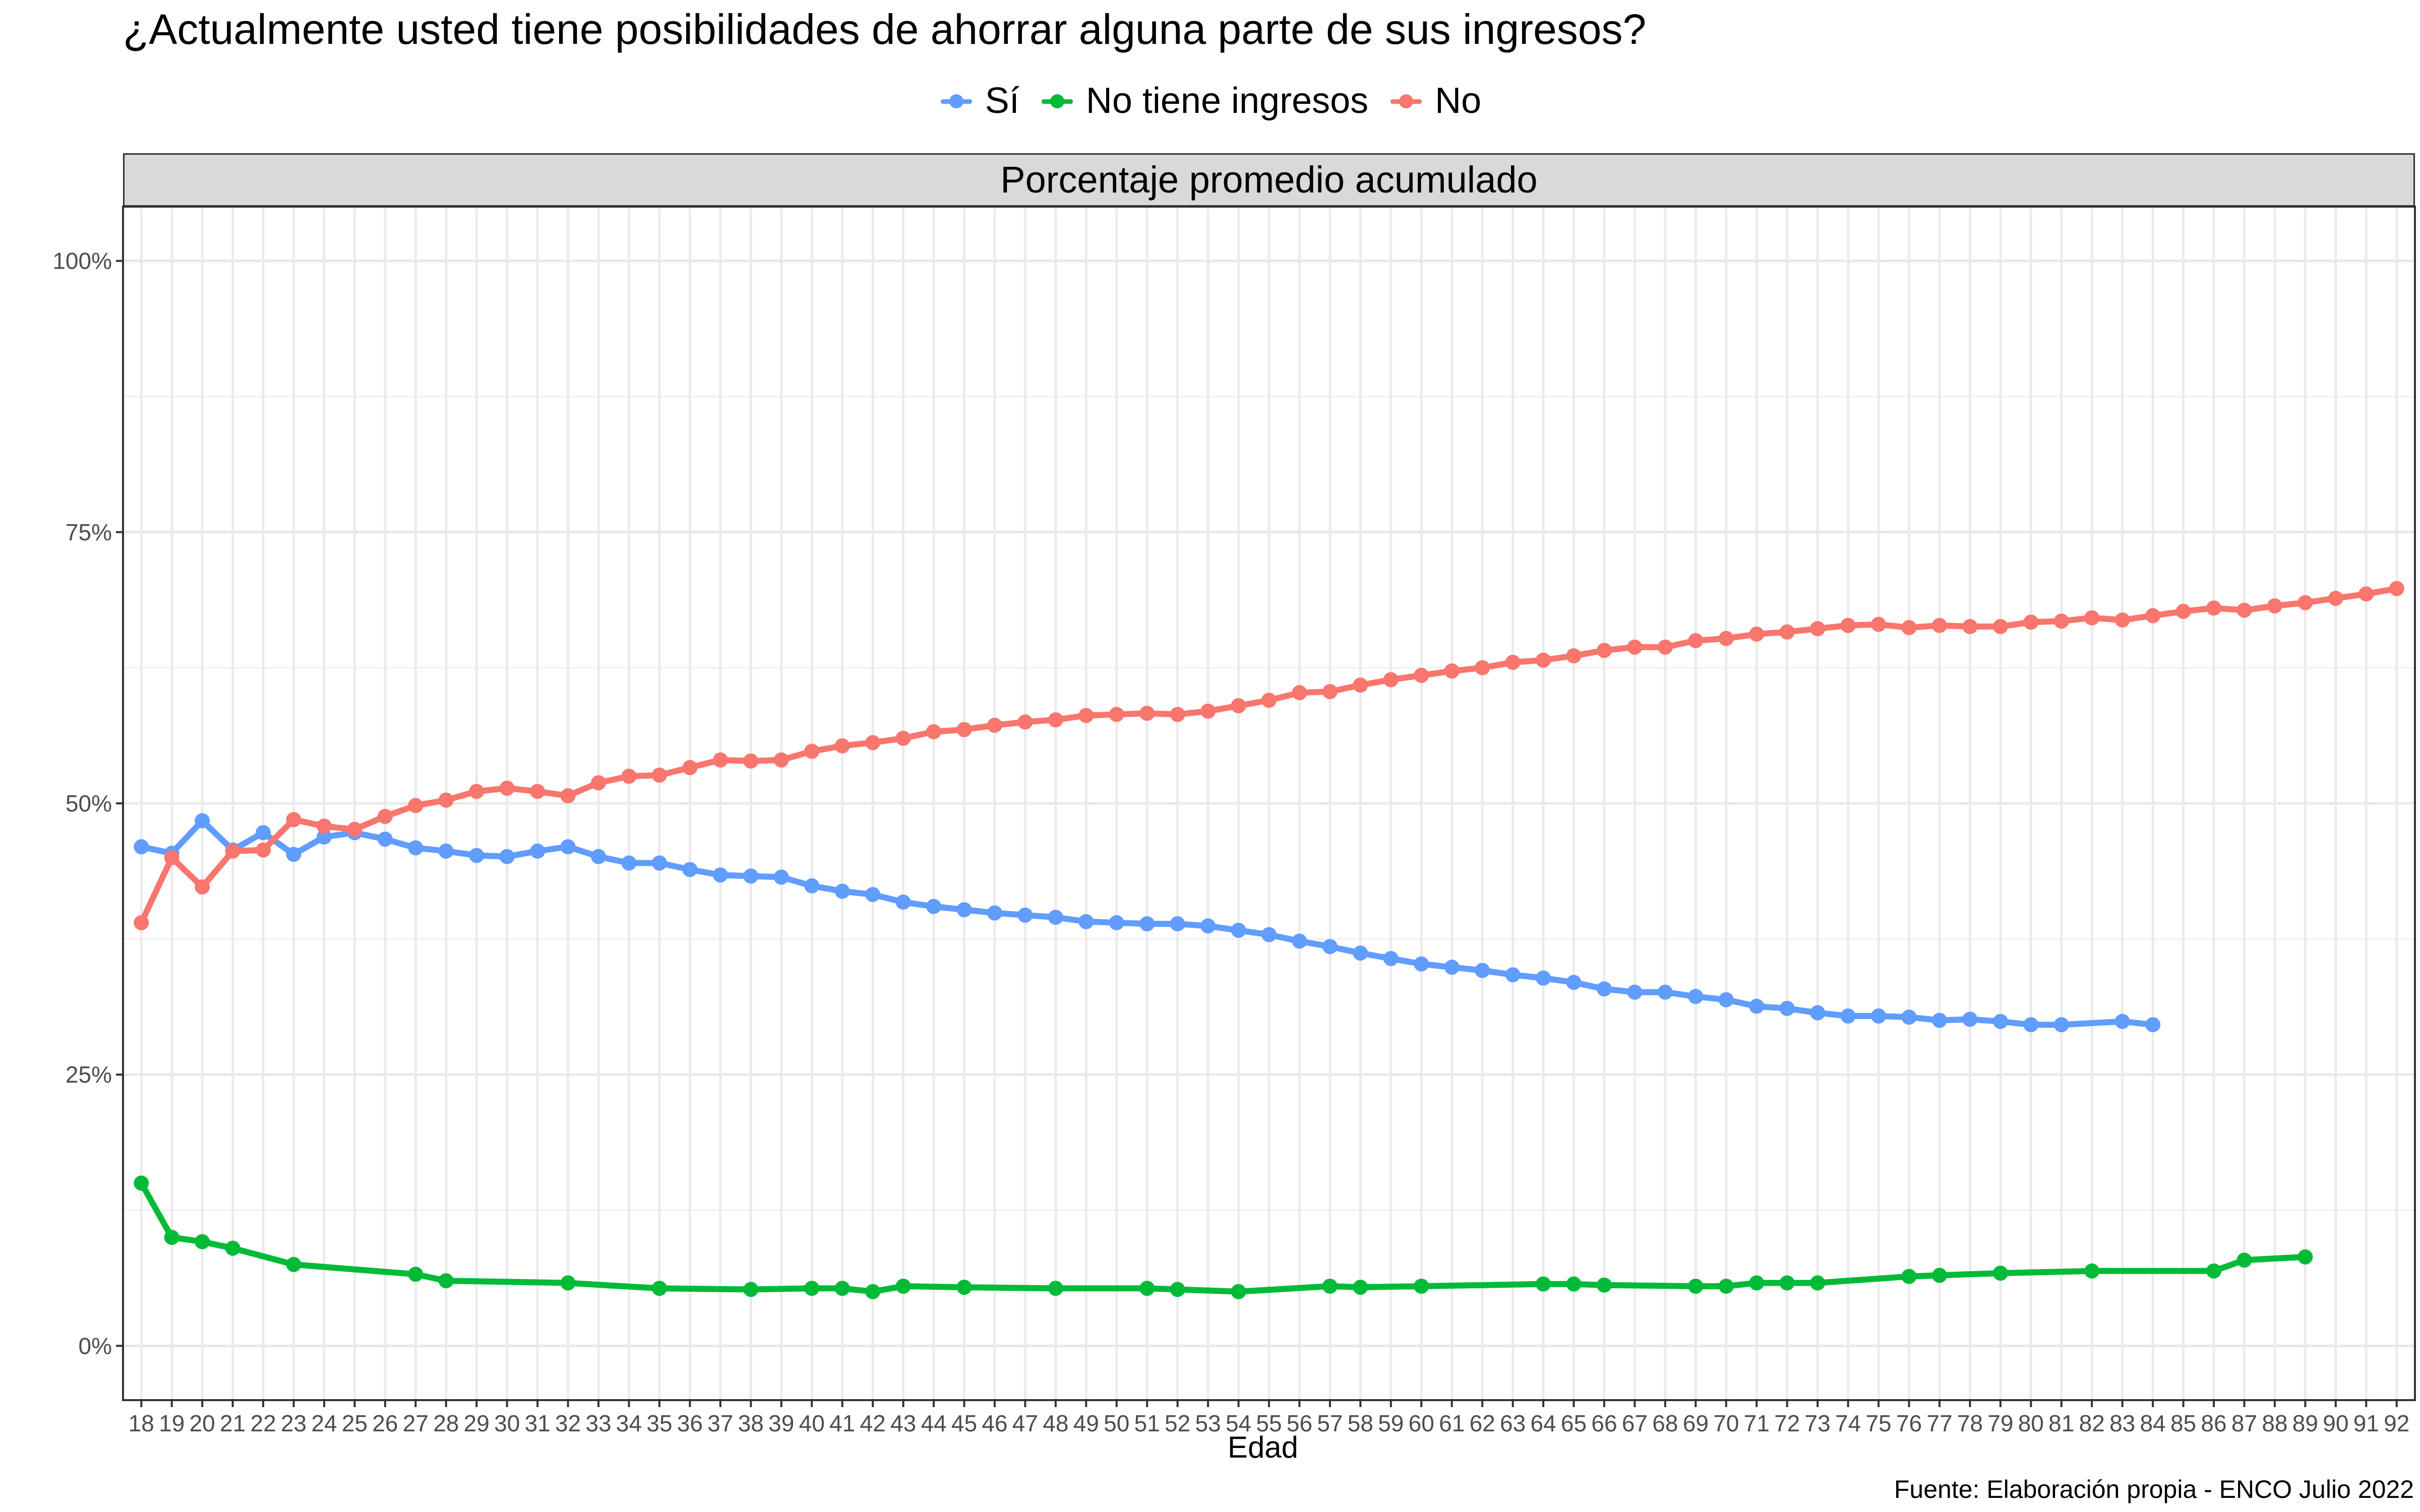 The image size is (2420, 1512). Describe the element at coordinates (1696, 1423) in the screenshot. I see `x-tick-label: 69` at that location.